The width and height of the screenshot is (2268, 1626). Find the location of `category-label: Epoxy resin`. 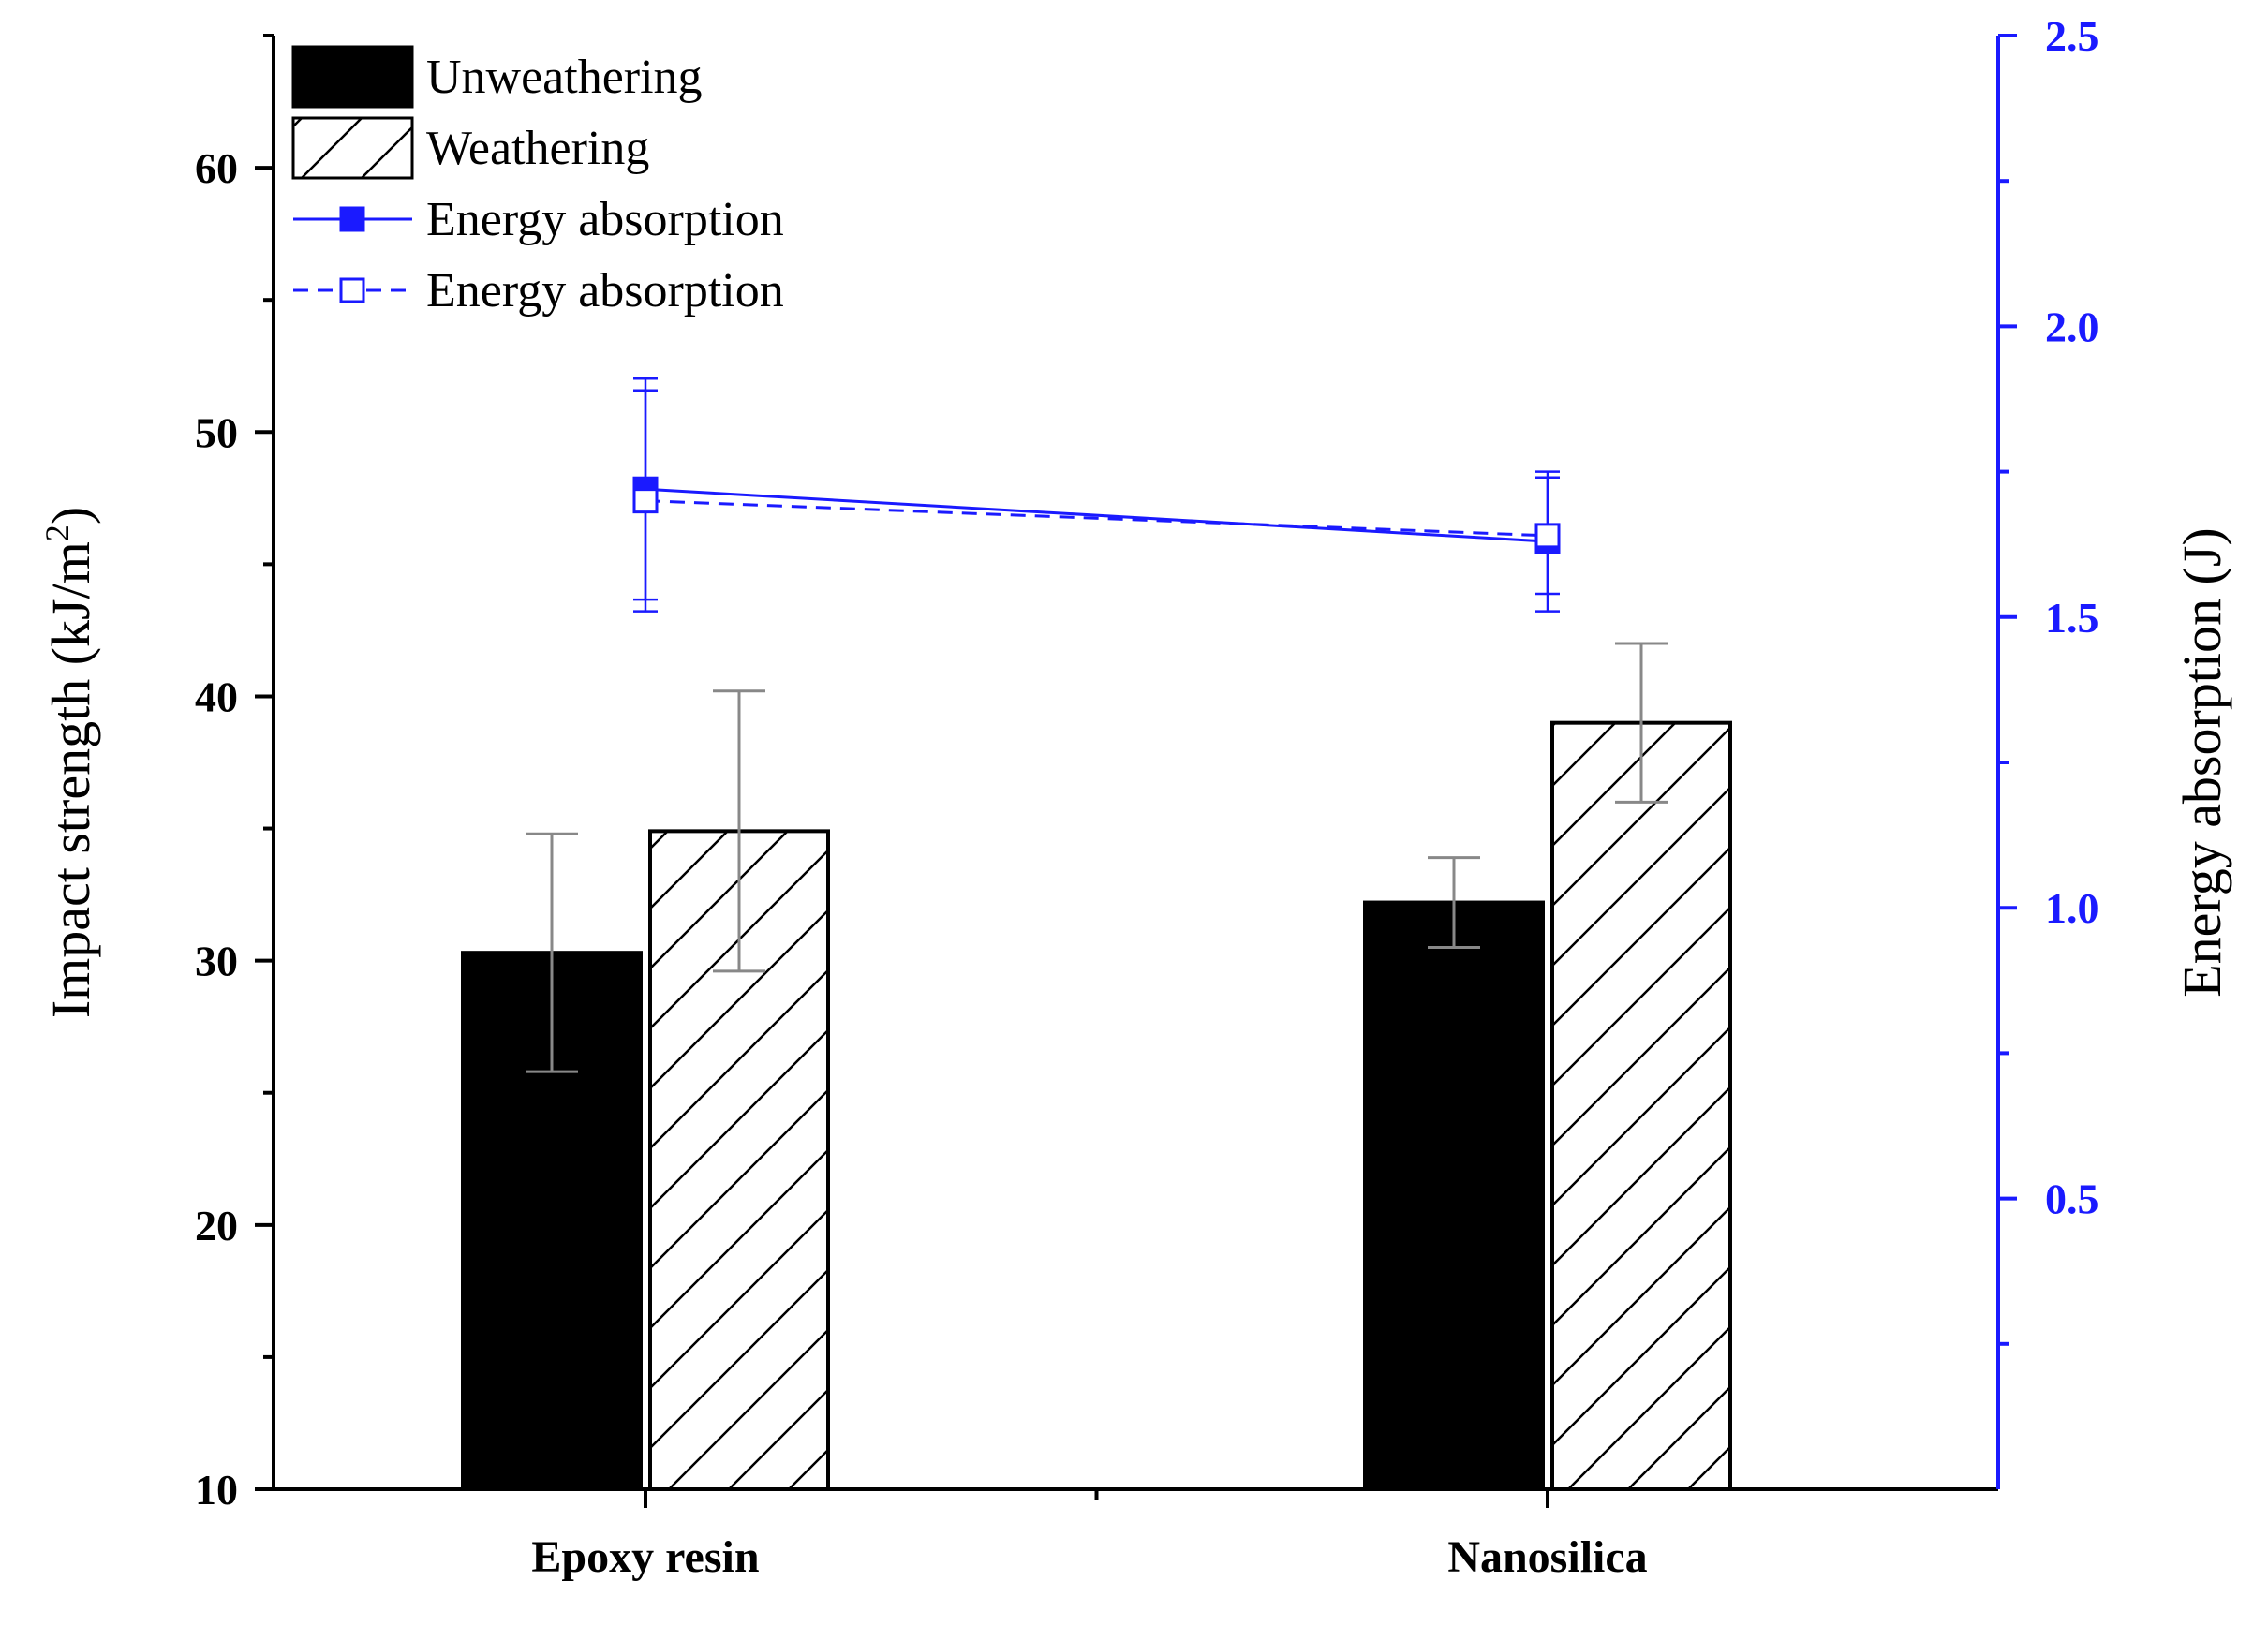

category-label: Epoxy resin is located at coordinates (645, 1557).